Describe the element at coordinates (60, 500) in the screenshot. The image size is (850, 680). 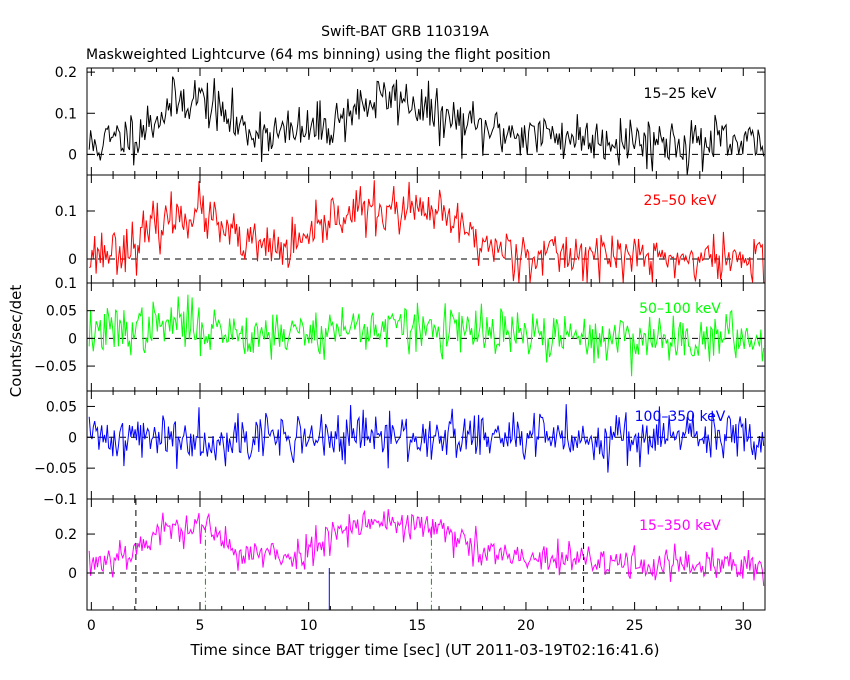
I see `y-tick-label: −0.1` at that location.